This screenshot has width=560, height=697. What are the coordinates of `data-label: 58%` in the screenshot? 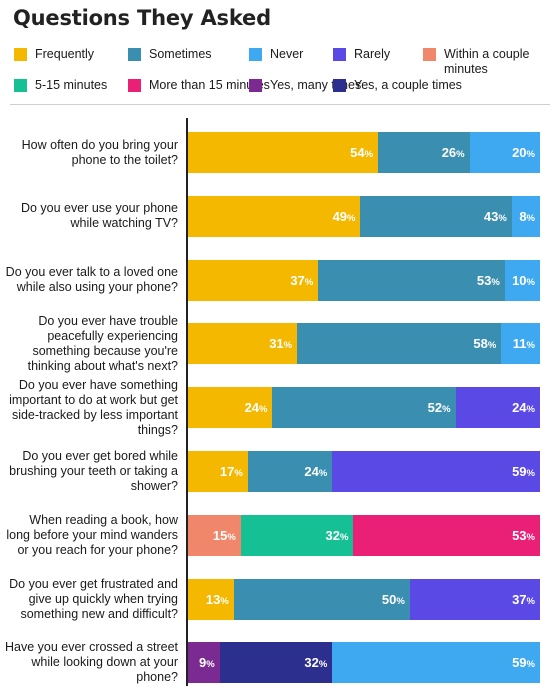 It's located at (485, 344).